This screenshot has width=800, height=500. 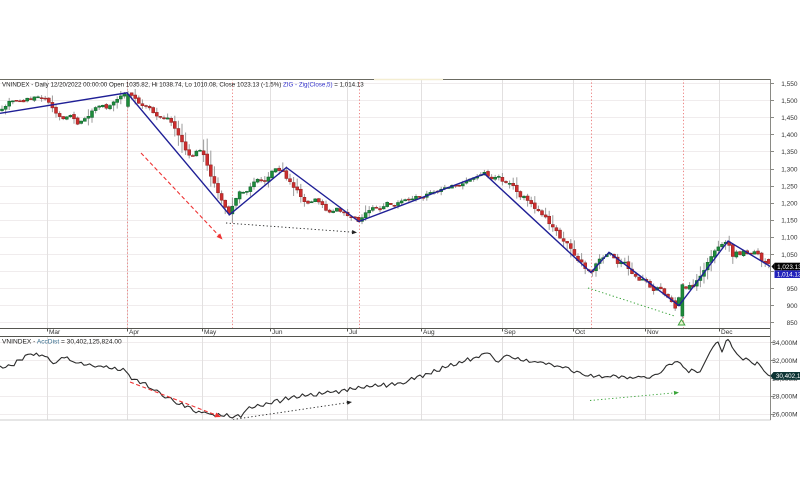 What do you see at coordinates (789, 221) in the screenshot?
I see `svg-text: 1,150` at bounding box center [789, 221].